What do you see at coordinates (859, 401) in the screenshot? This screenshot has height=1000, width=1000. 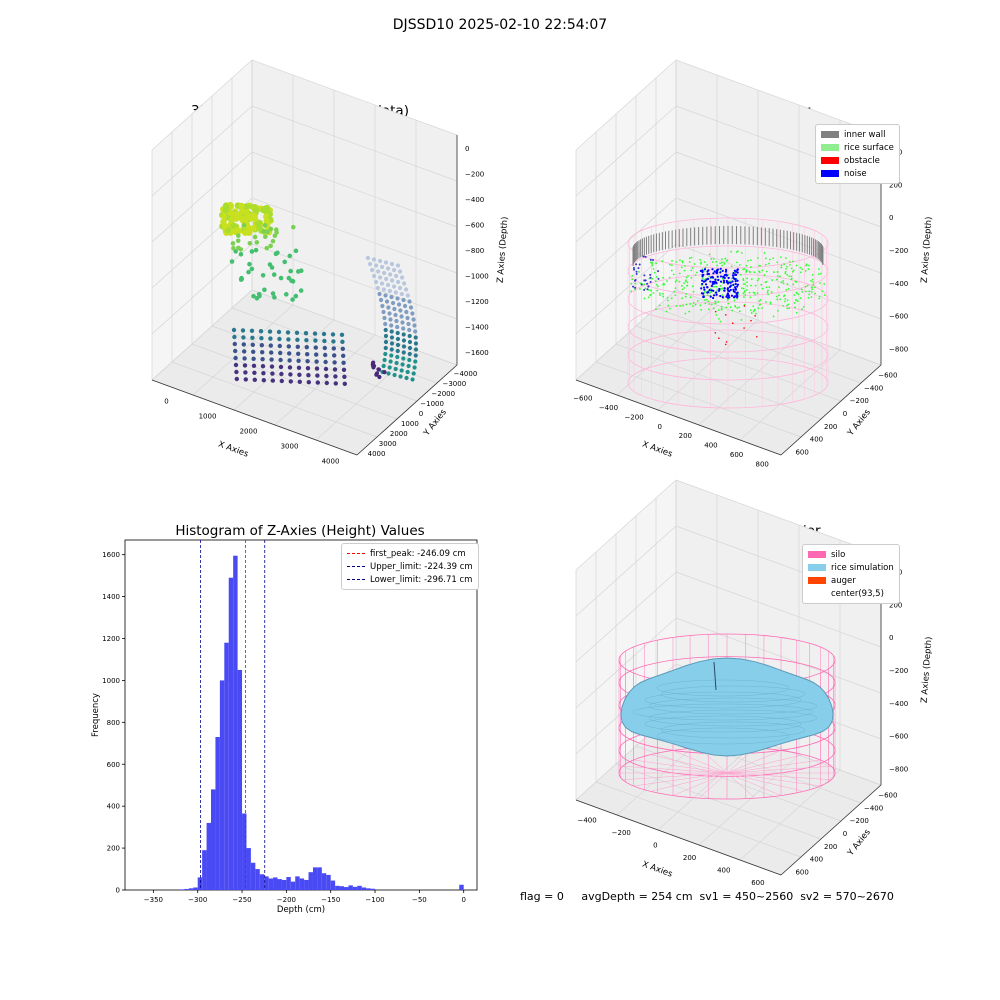 I see `classify-ytick-label: −200` at bounding box center [859, 401].